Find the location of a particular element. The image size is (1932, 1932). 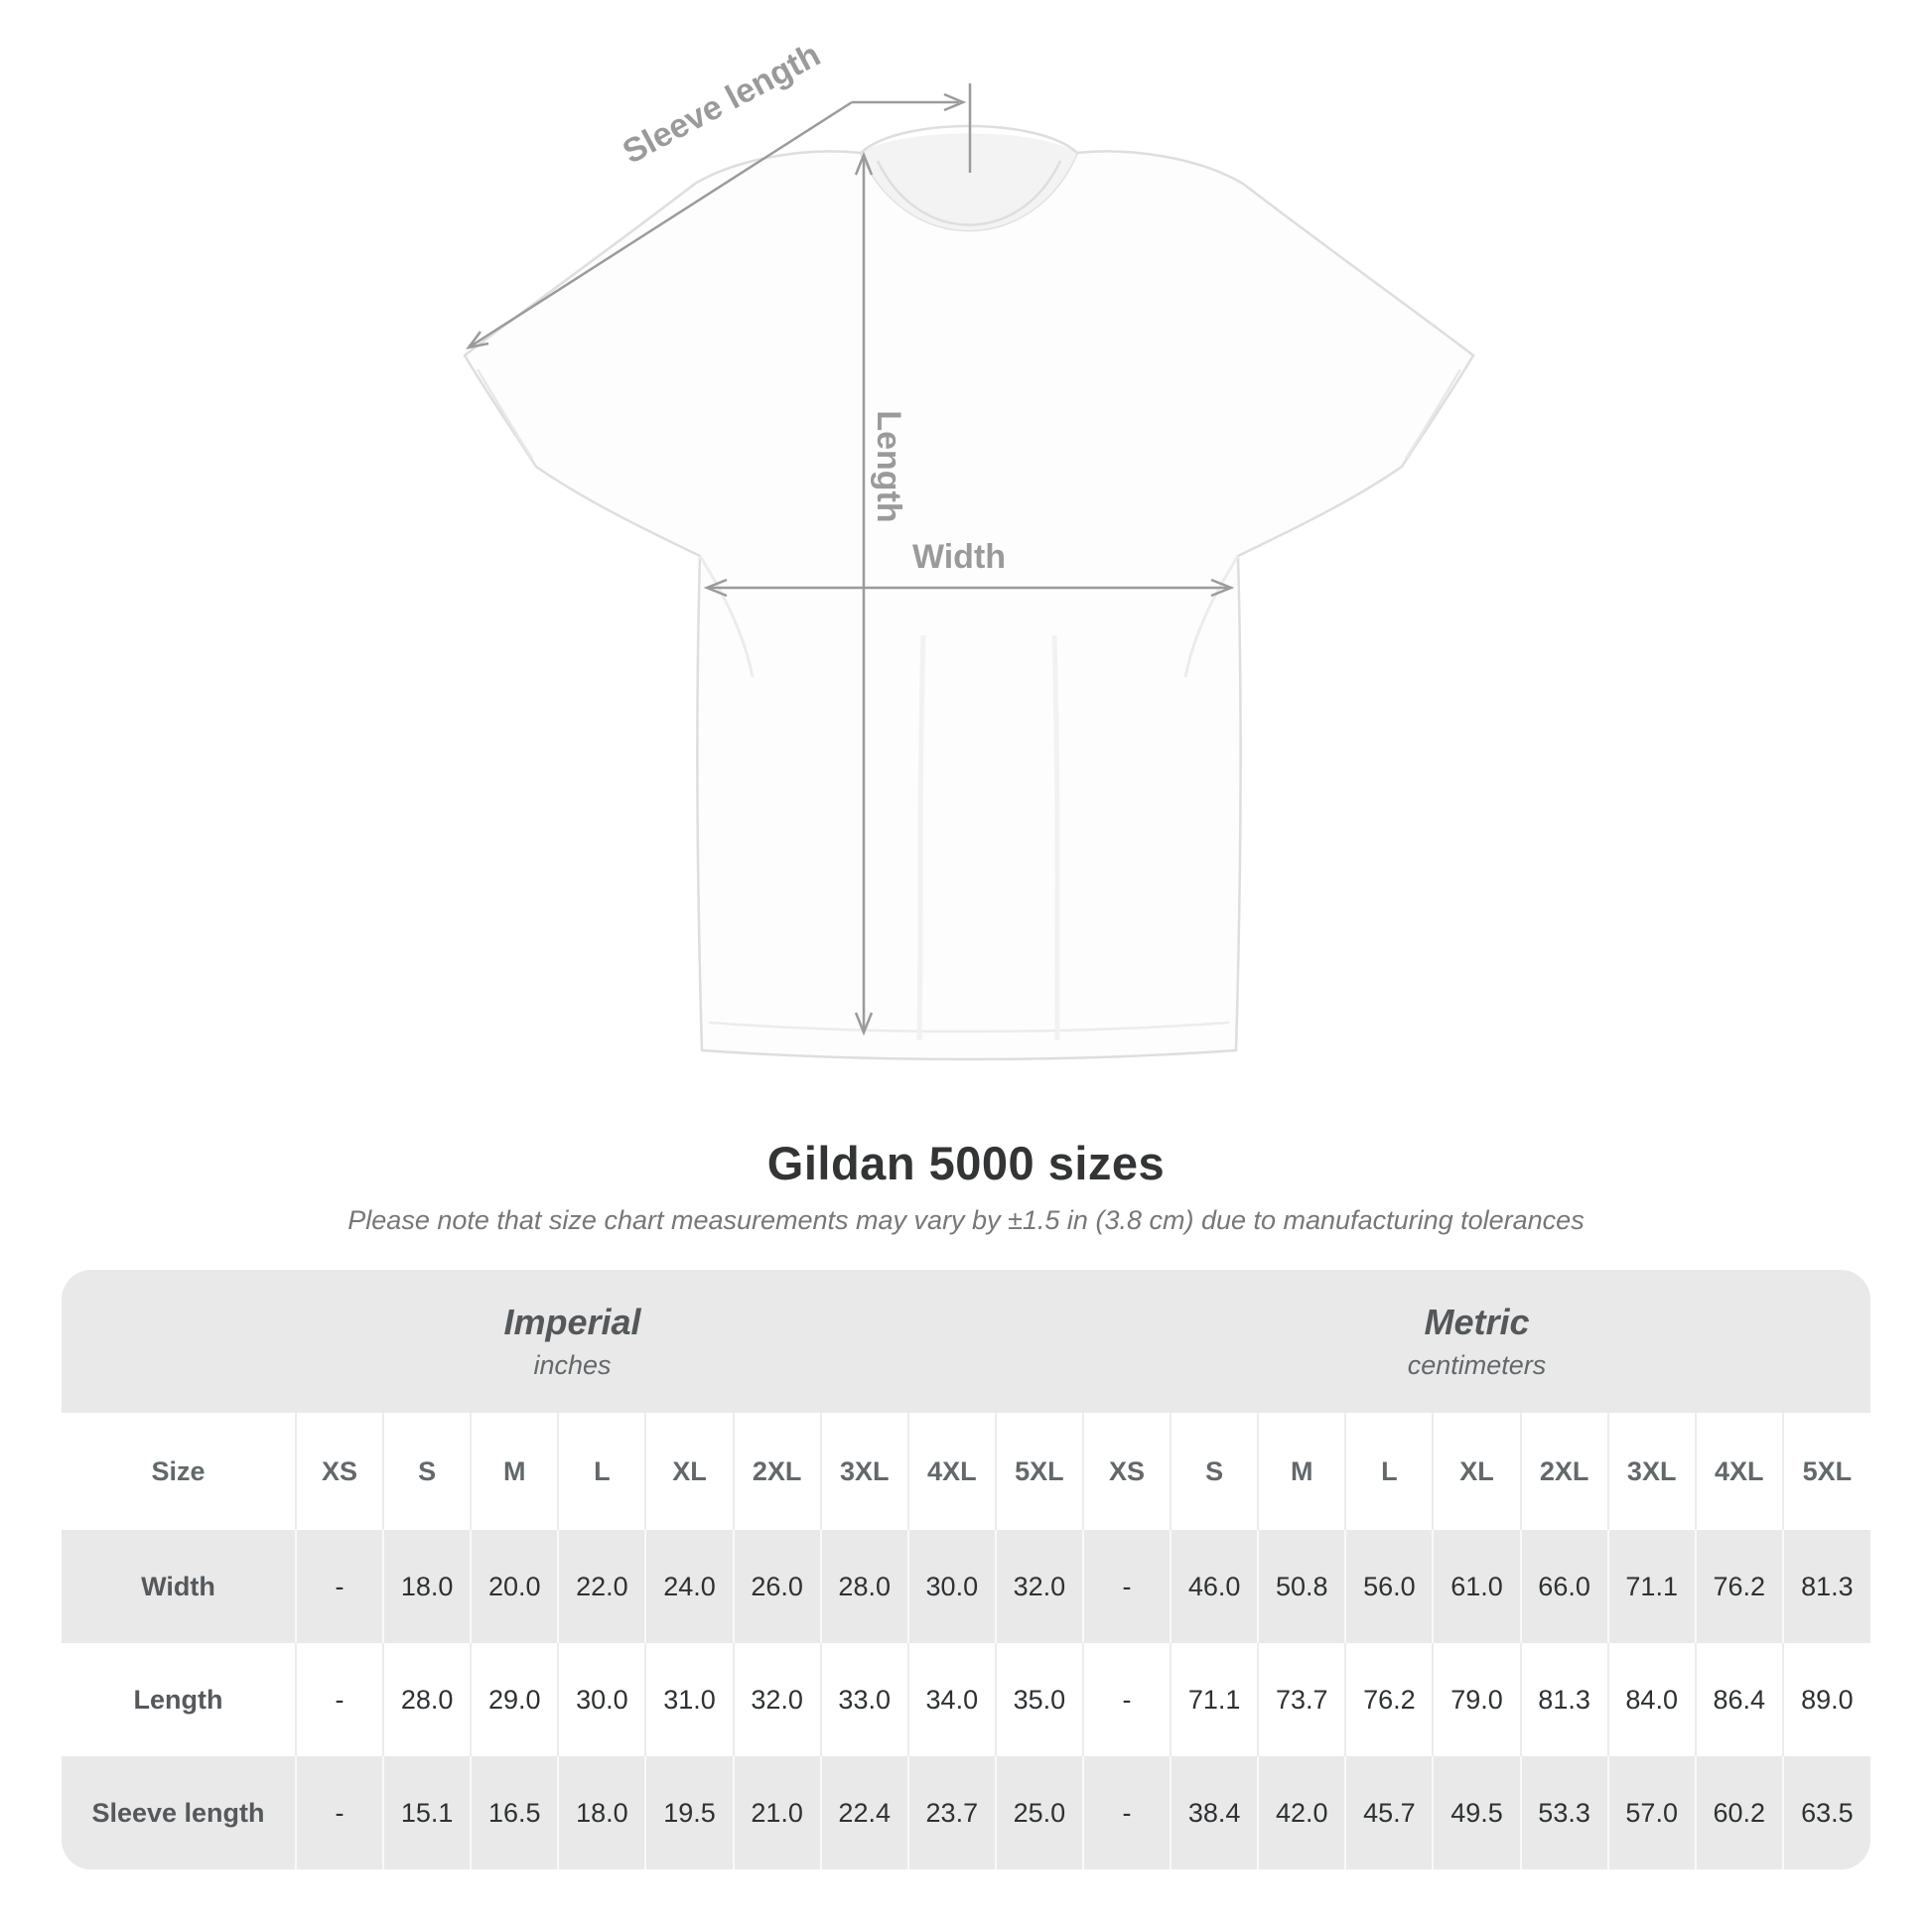

measurement-cell: 26.0 is located at coordinates (776, 1587).